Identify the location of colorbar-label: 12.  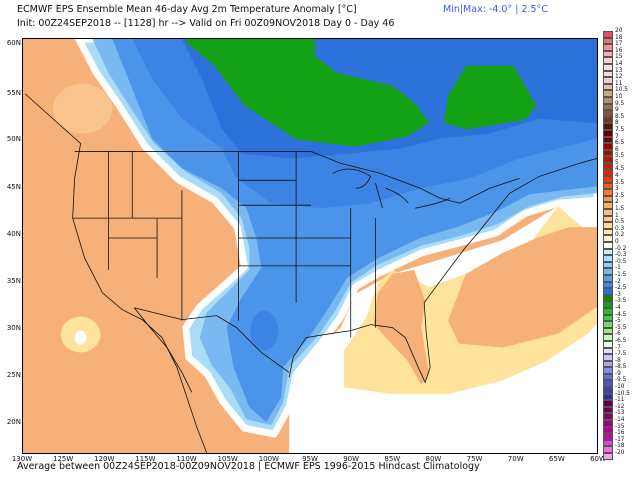
(619, 77).